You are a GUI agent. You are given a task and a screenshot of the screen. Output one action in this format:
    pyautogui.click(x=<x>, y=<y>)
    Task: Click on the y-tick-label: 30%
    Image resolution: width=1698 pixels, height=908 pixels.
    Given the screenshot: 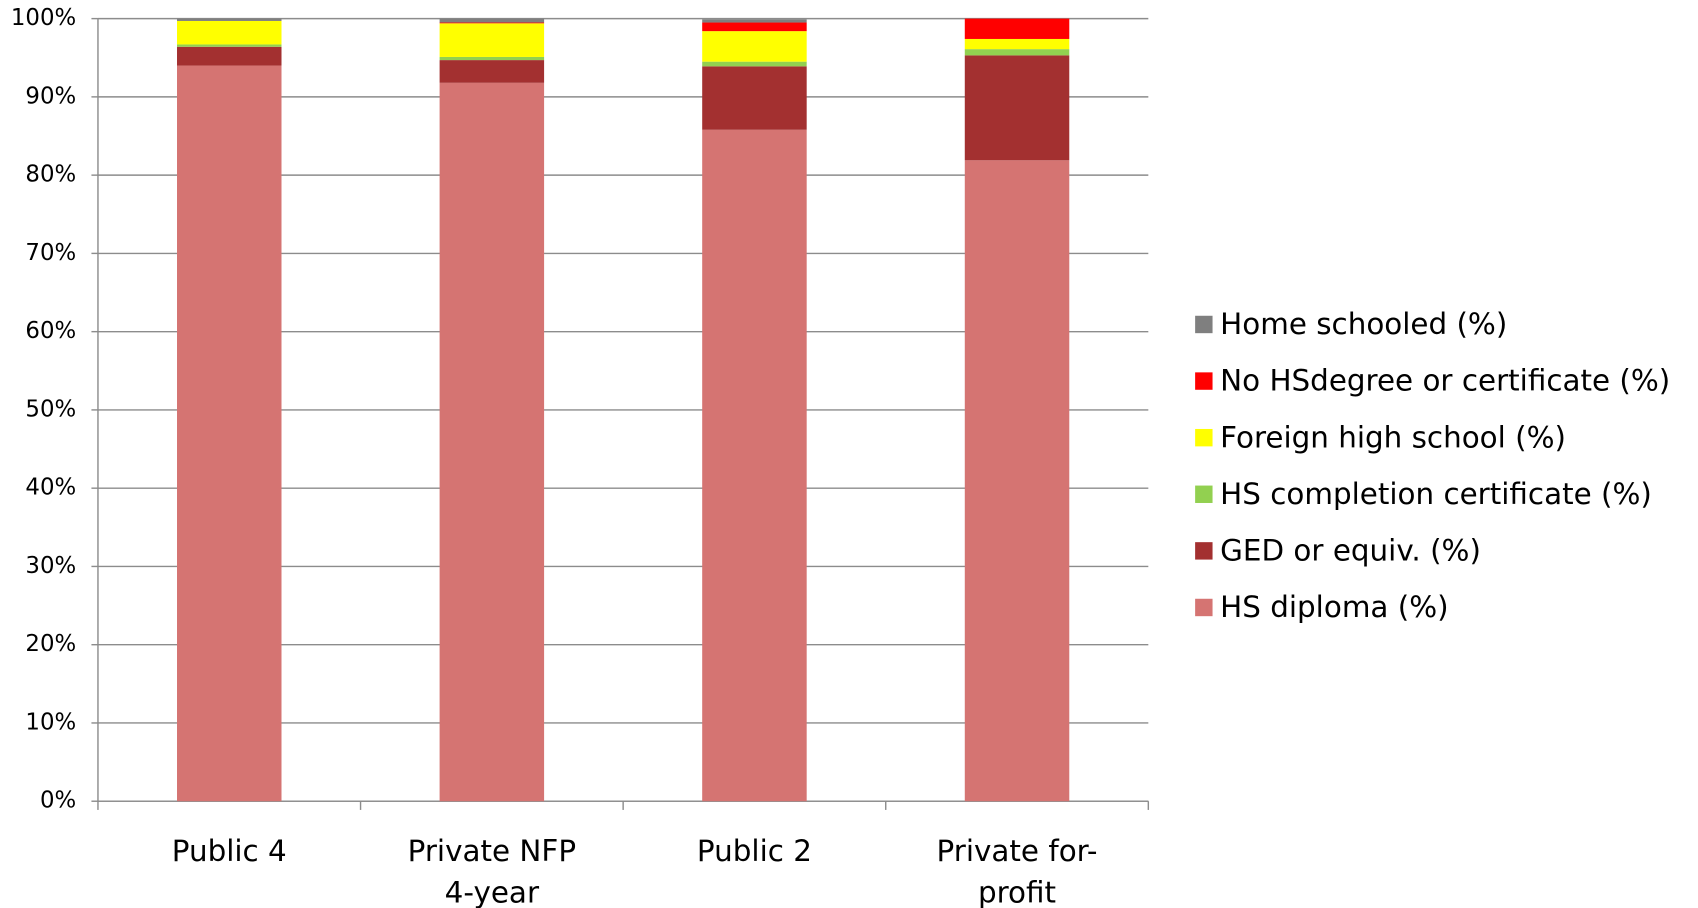 What is the action you would take?
    pyautogui.click(x=50, y=566)
    